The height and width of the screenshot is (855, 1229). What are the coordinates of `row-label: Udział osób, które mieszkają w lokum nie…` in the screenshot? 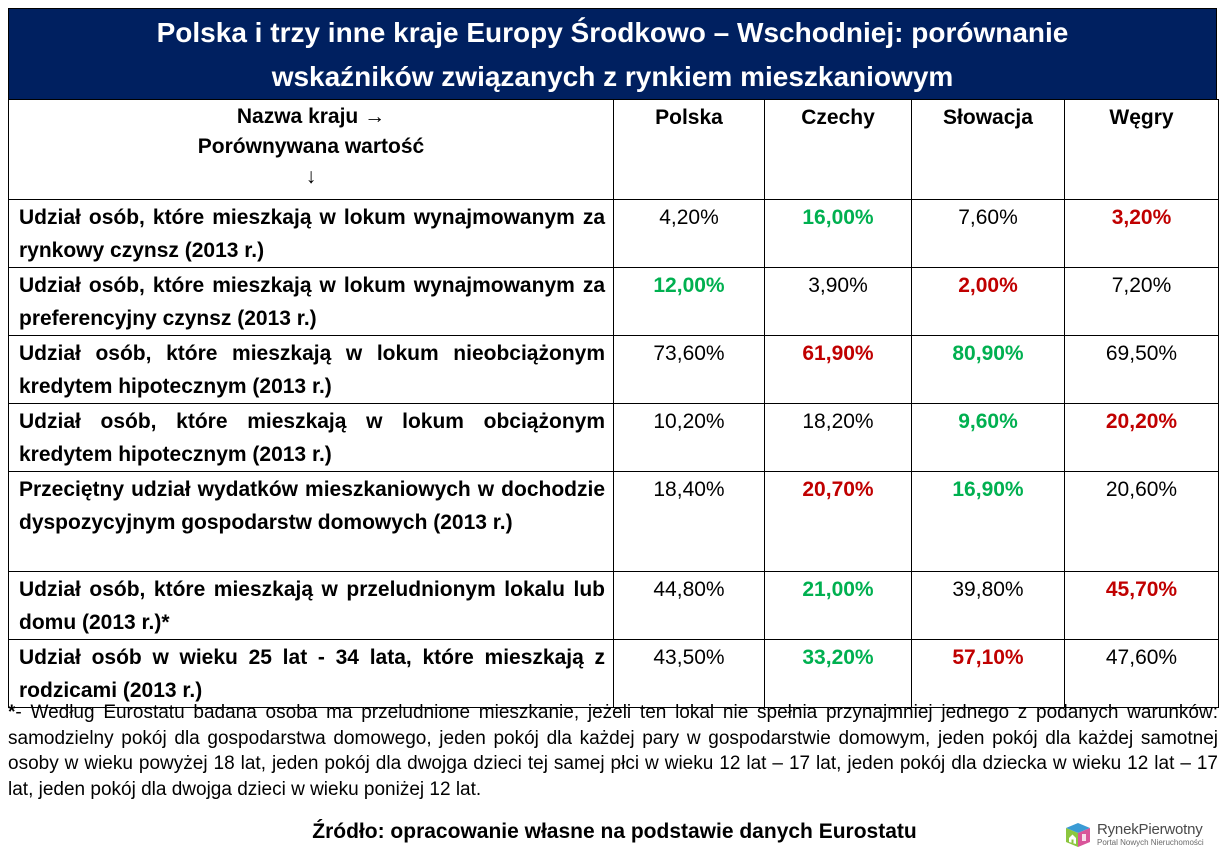 It's located at (311, 369).